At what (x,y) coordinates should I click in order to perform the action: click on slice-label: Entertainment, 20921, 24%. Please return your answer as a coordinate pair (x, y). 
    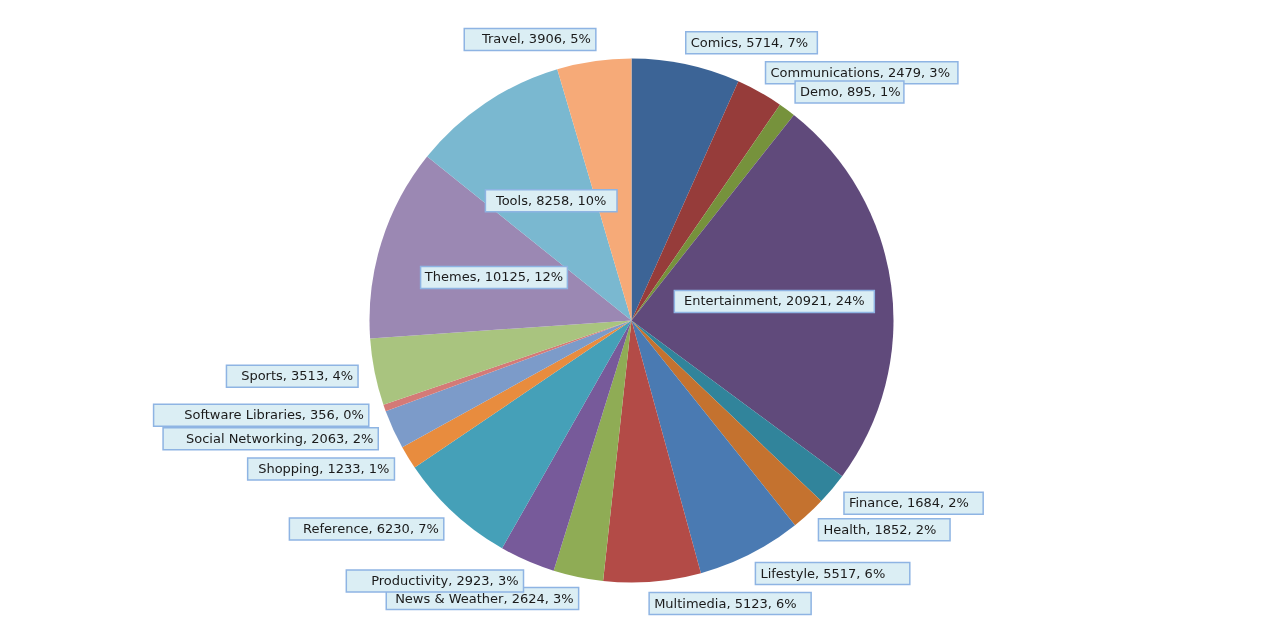
    Looking at the image, I should click on (774, 301).